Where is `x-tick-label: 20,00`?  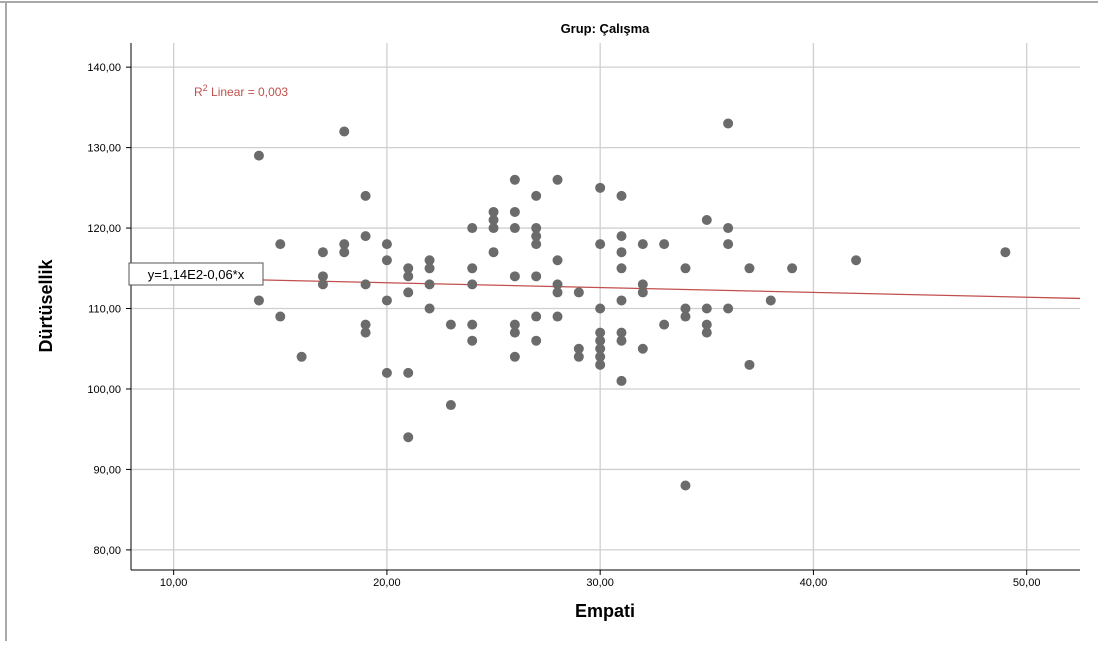 x-tick-label: 20,00 is located at coordinates (387, 583).